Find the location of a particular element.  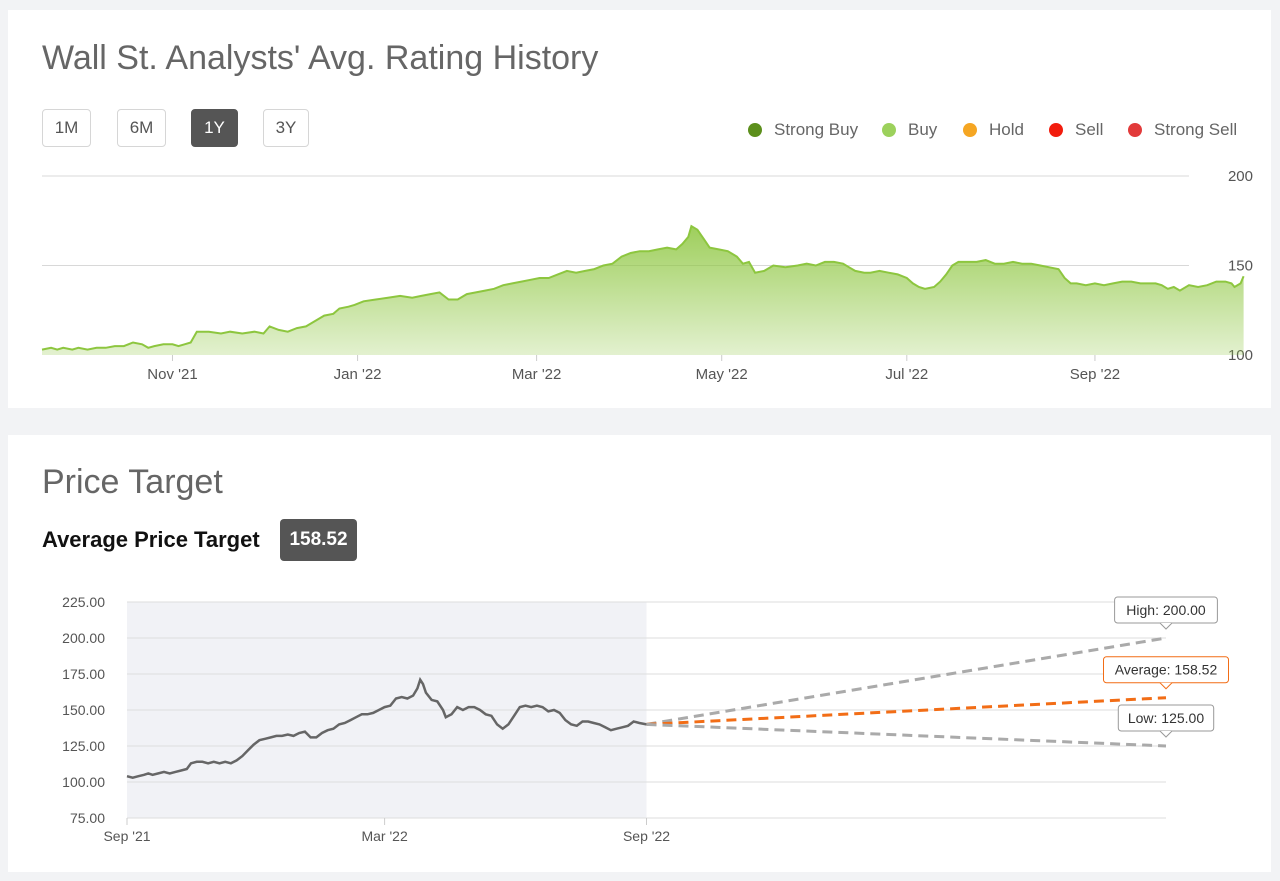

rating-x-tick-label: Sep '22 is located at coordinates (1095, 374).